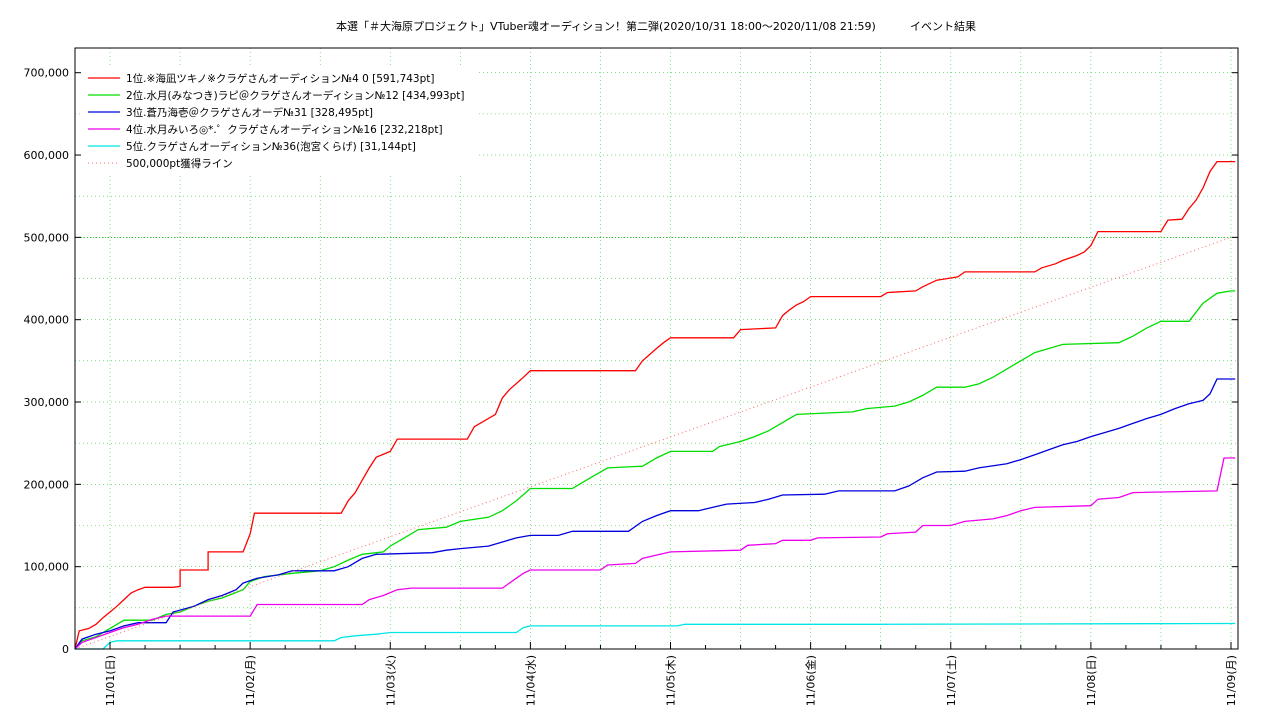  I want to click on legend-label: 4位.水月みいろ◎*.゜クラゲさんオーディション№16 [232,218pt], so click(284, 129).